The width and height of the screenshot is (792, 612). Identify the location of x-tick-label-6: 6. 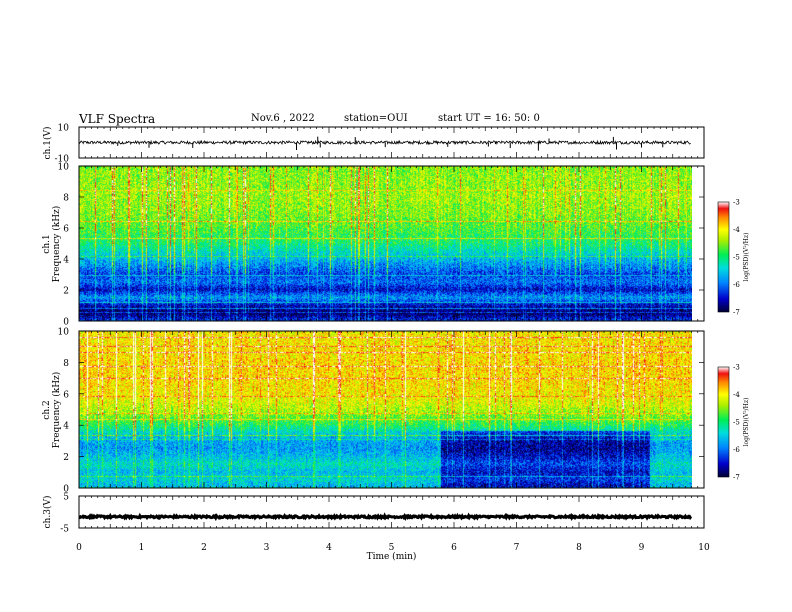
(454, 548).